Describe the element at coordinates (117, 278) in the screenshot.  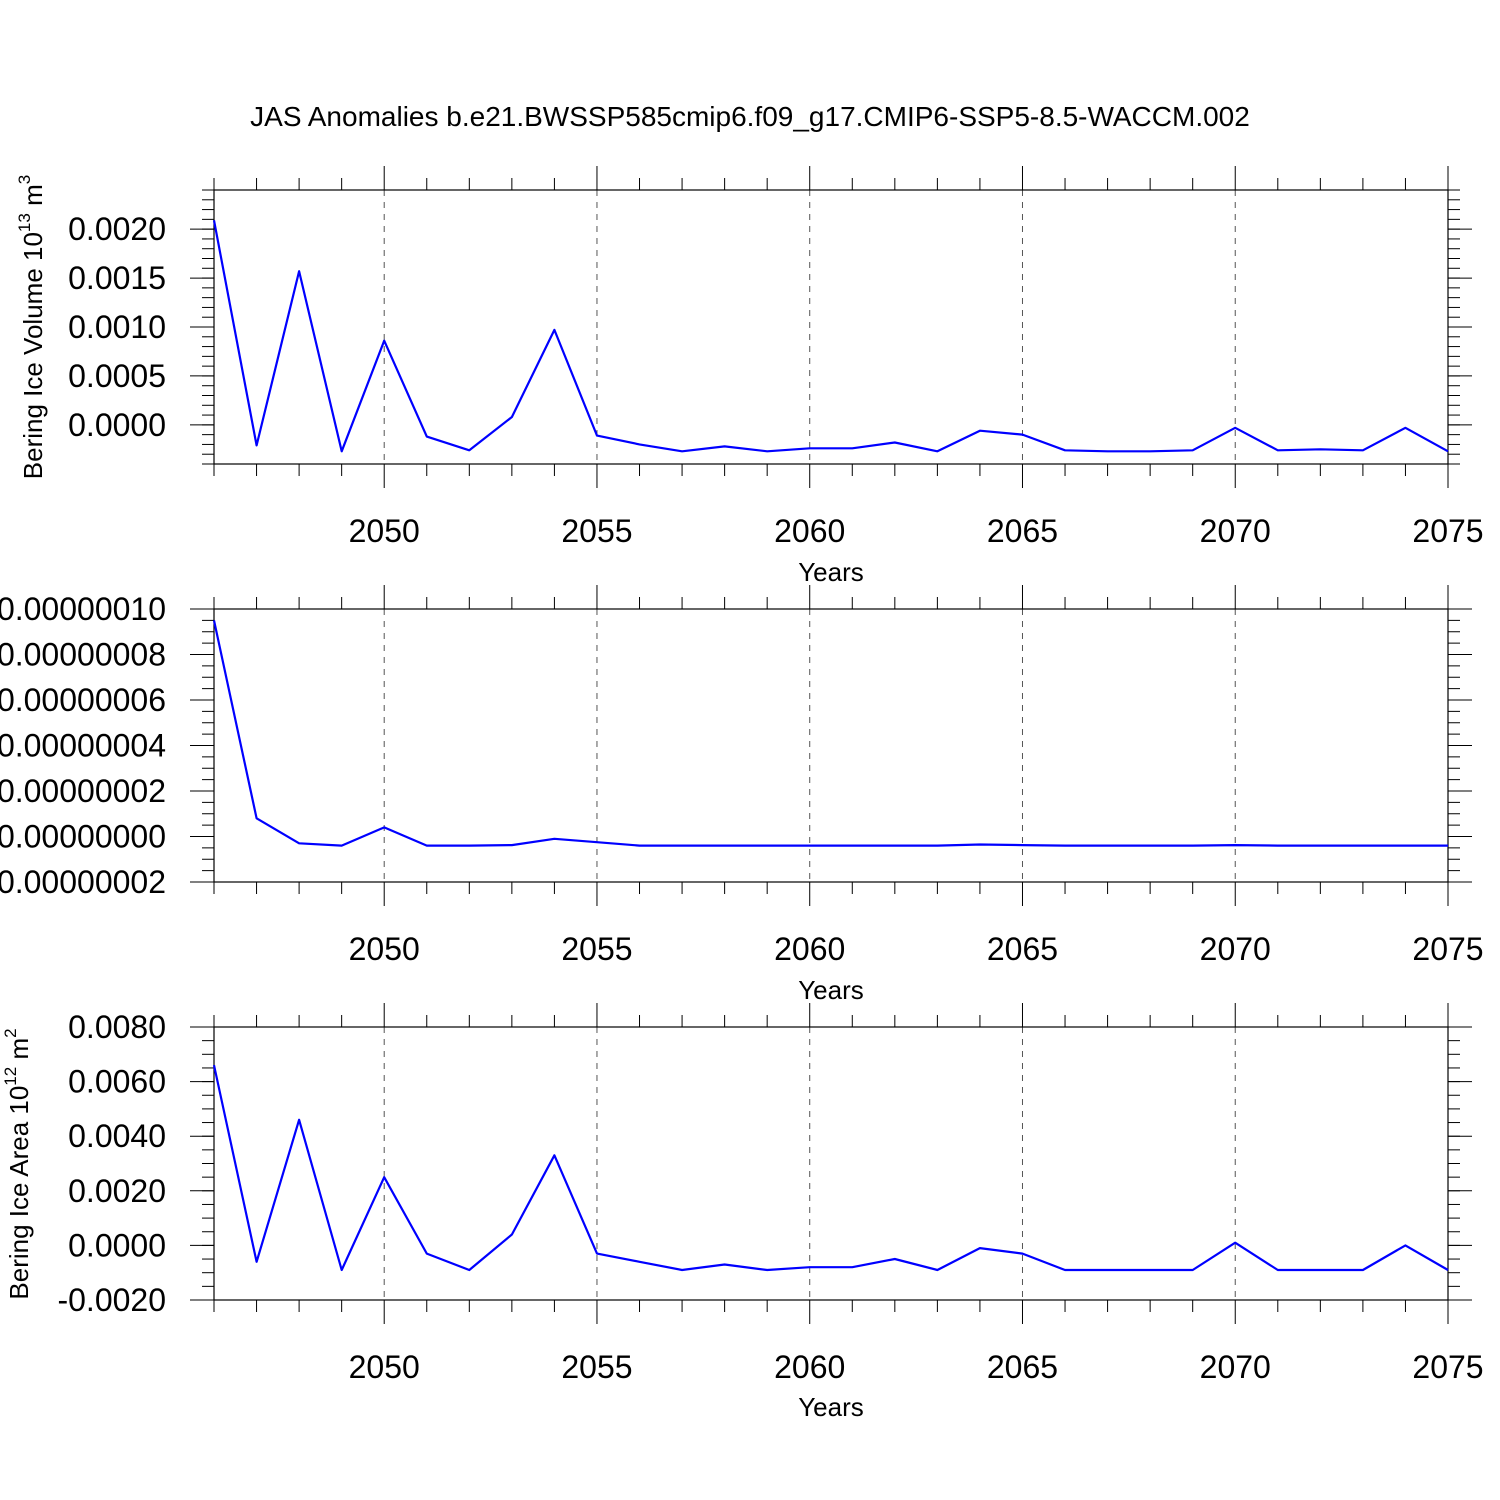
I see `y-tick-label: 0.0015` at that location.